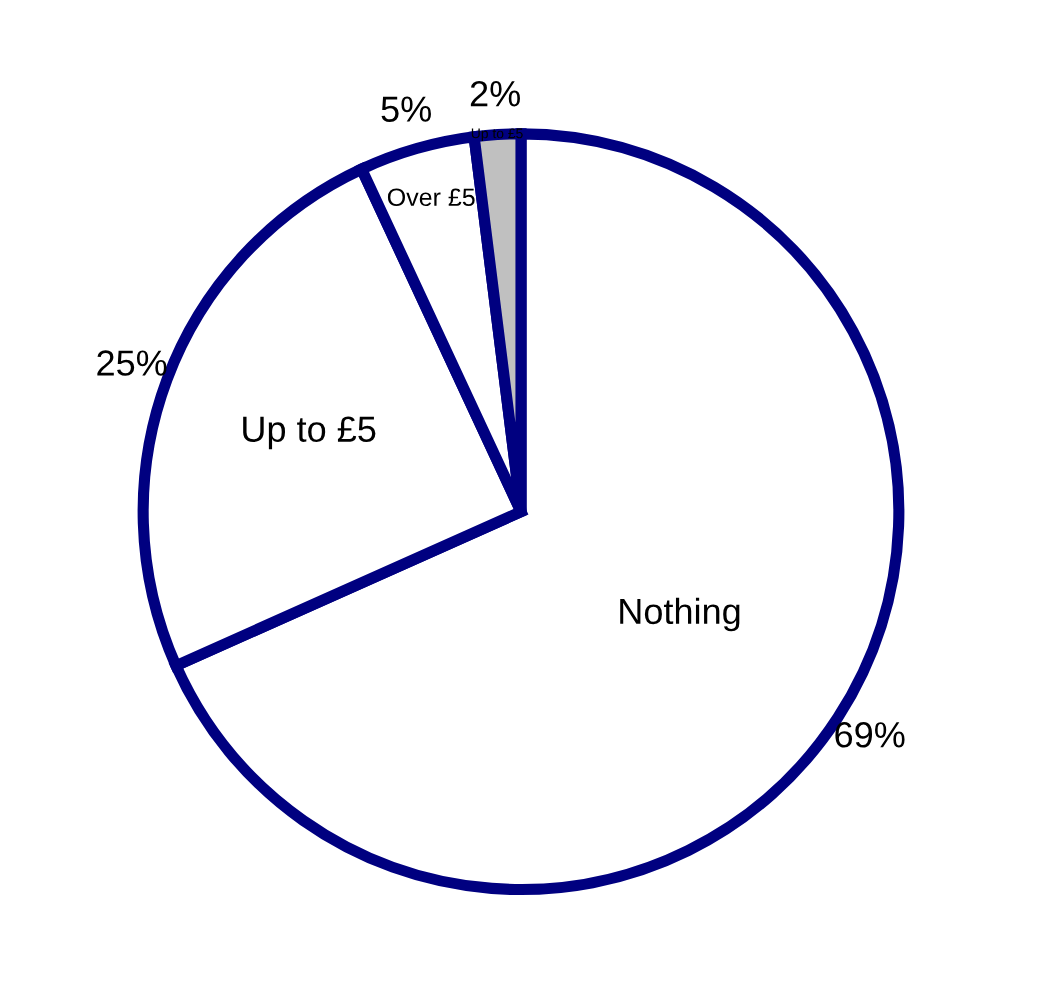 The width and height of the screenshot is (1042, 984). Describe the element at coordinates (870, 735) in the screenshot. I see `data-label: 69%` at that location.